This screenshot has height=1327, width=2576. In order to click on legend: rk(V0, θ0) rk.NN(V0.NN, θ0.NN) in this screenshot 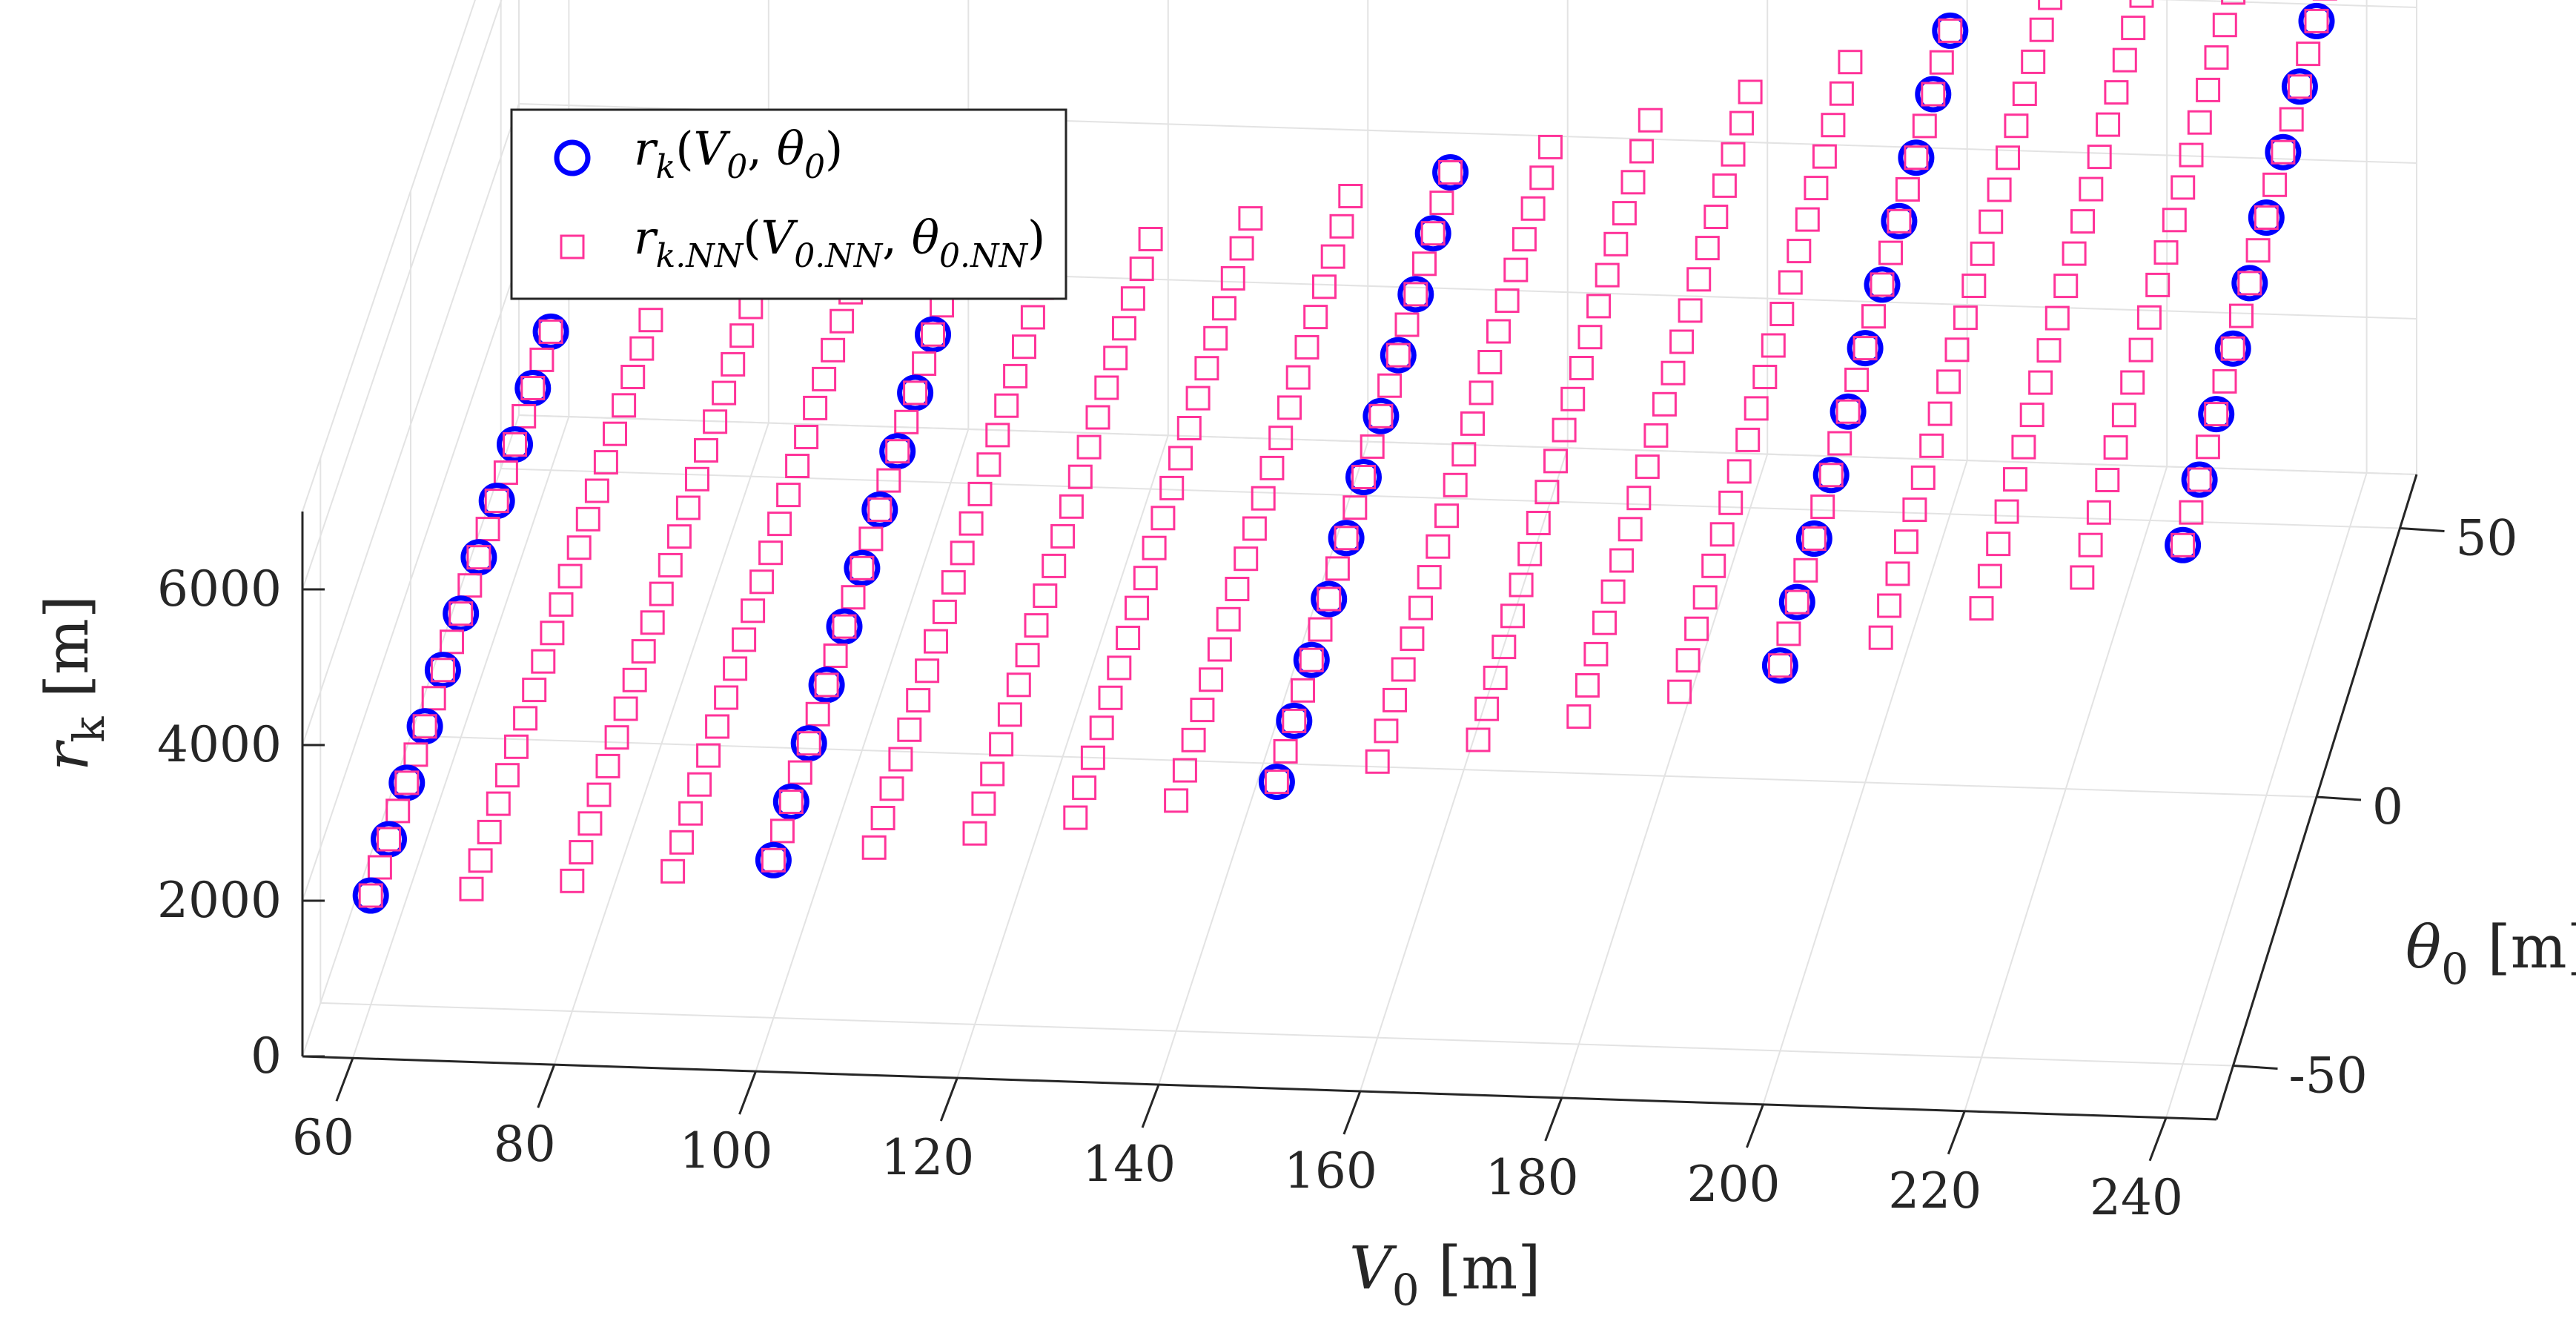, I will do `click(788, 204)`.